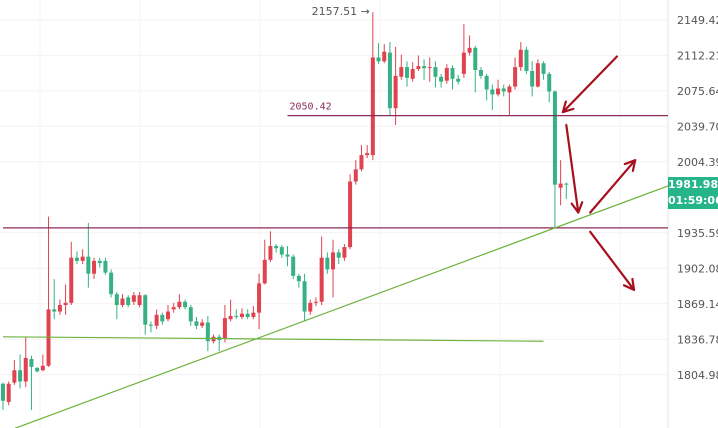 The image size is (718, 428). I want to click on y-tick-label: 2075.64, so click(697, 91).